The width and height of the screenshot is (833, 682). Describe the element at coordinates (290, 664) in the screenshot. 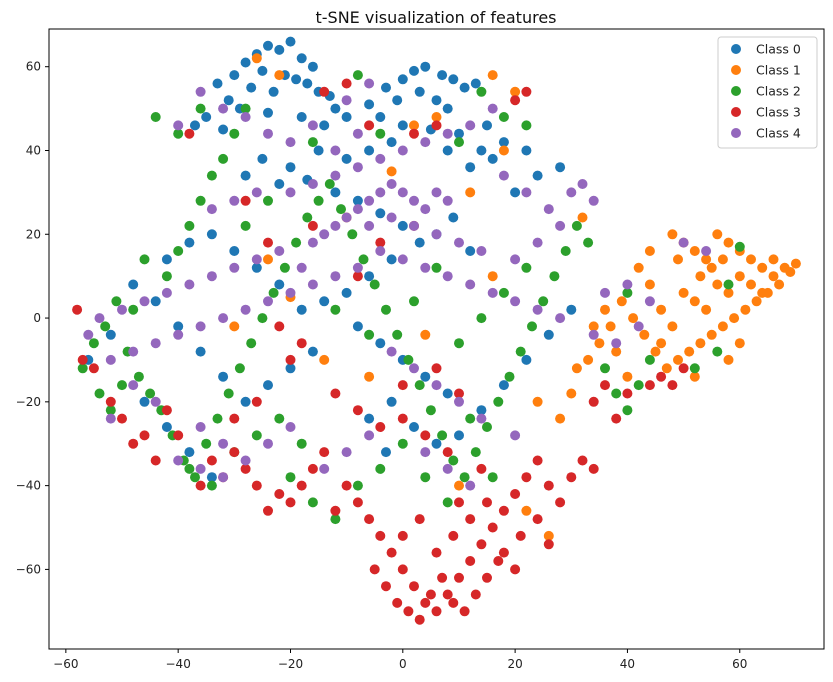

I see `x-tick-label: −20` at that location.